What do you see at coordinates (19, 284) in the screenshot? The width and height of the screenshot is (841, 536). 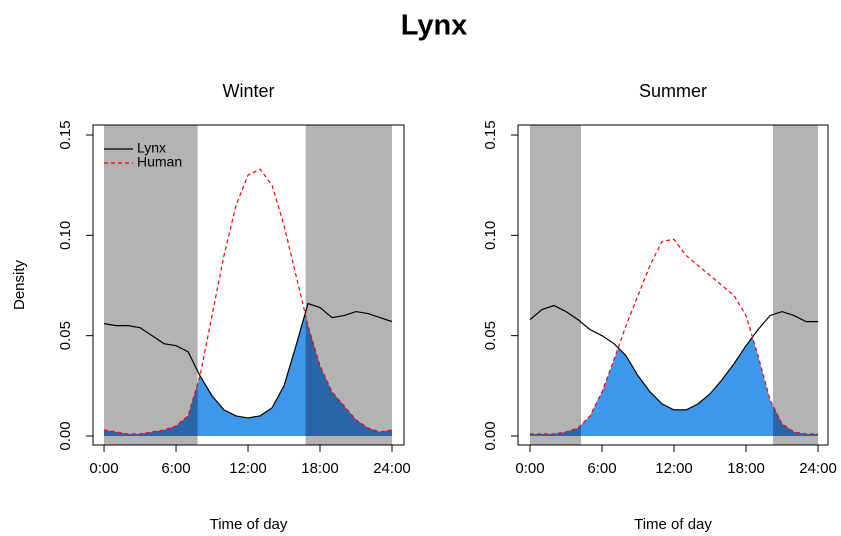 I see `y-axis-label: Density` at bounding box center [19, 284].